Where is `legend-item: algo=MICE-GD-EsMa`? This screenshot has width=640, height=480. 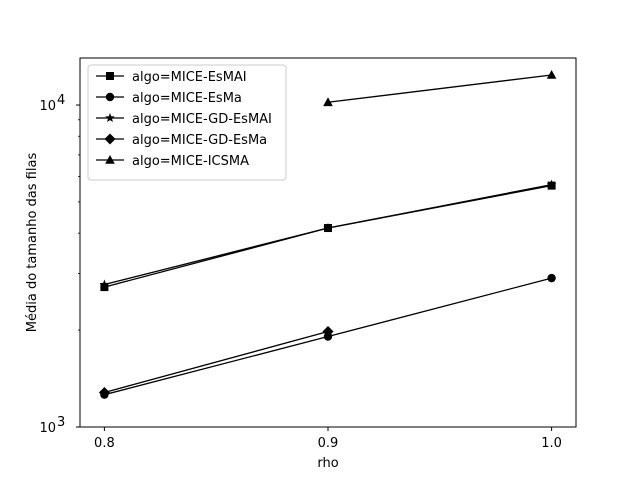
legend-item: algo=MICE-GD-EsMa is located at coordinates (181, 140).